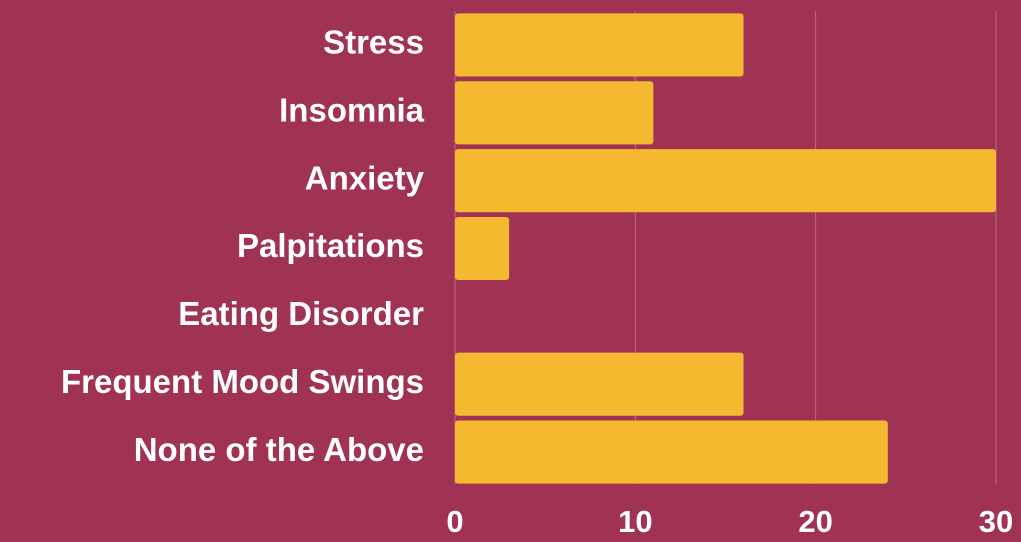  Describe the element at coordinates (635, 521) in the screenshot. I see `x-tick-label: 10` at that location.